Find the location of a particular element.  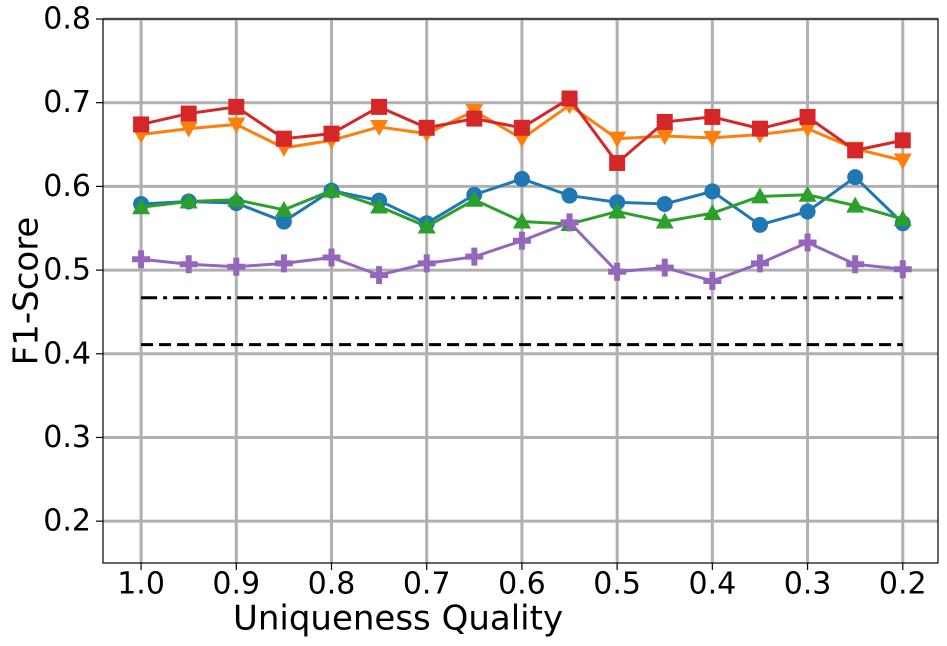

x-tick-label: 0.4 is located at coordinates (712, 584).